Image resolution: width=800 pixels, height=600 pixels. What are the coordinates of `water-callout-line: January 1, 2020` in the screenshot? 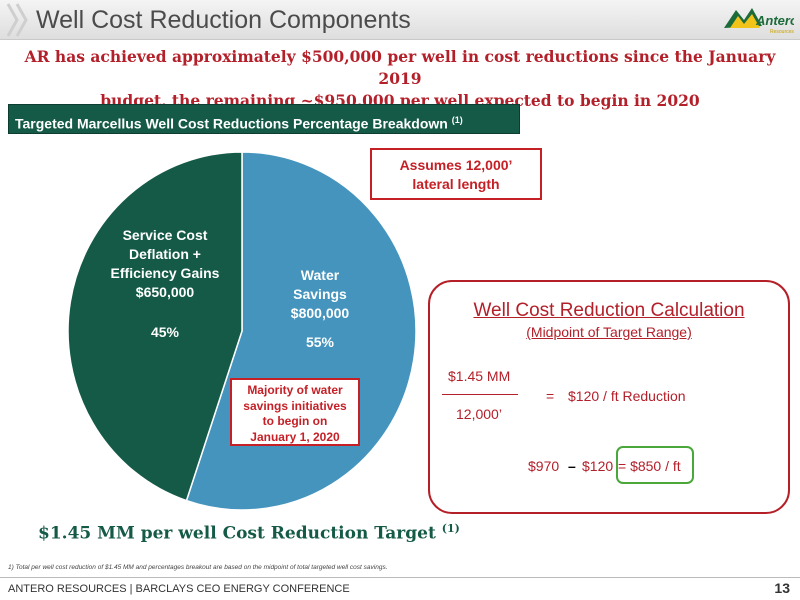 It's located at (295, 436).